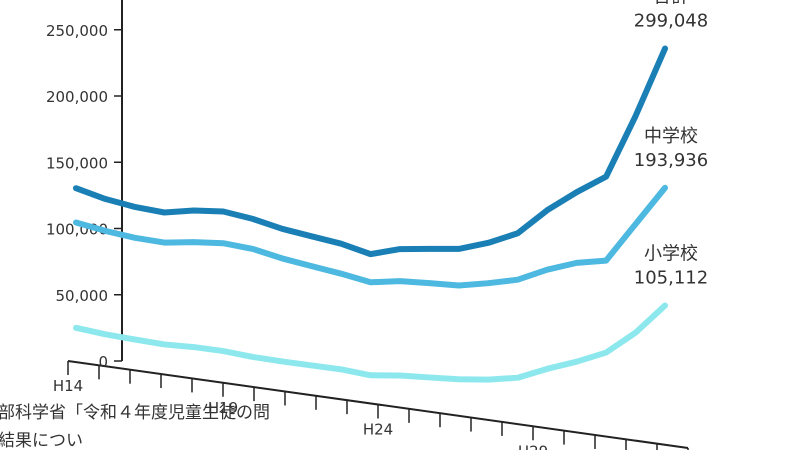  What do you see at coordinates (135, 413) in the screenshot?
I see `source-note-line1: 部科学省「令和４年度児童生徒の問` at bounding box center [135, 413].